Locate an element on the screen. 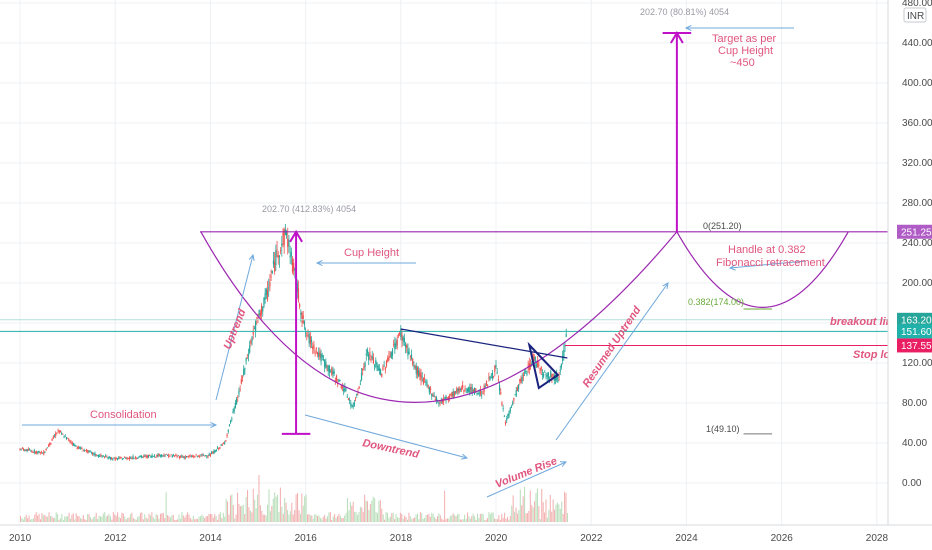 This screenshot has width=932, height=550. annotation-4: Volume Rise is located at coordinates (526, 473).